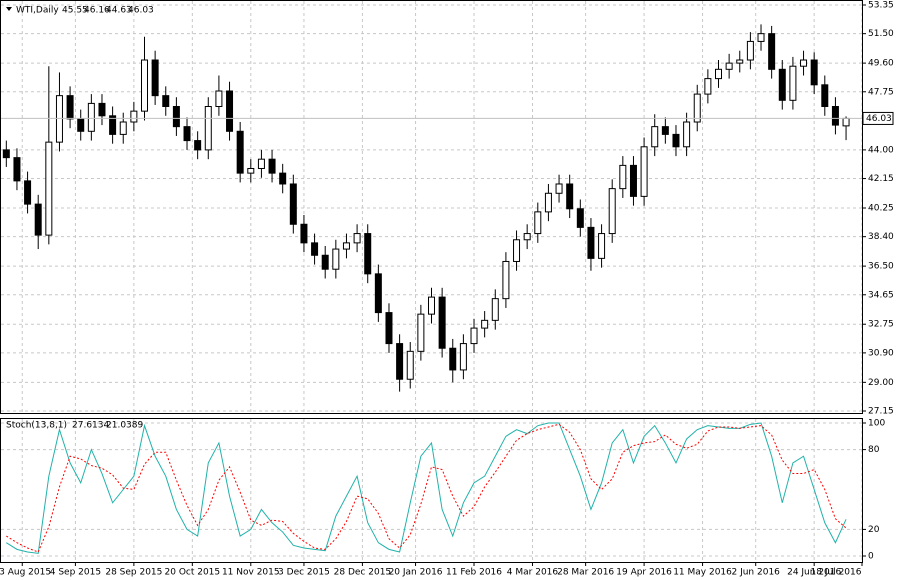 The image size is (903, 580). Describe the element at coordinates (881, 325) in the screenshot. I see `y-tick-label: 32.75` at that location.